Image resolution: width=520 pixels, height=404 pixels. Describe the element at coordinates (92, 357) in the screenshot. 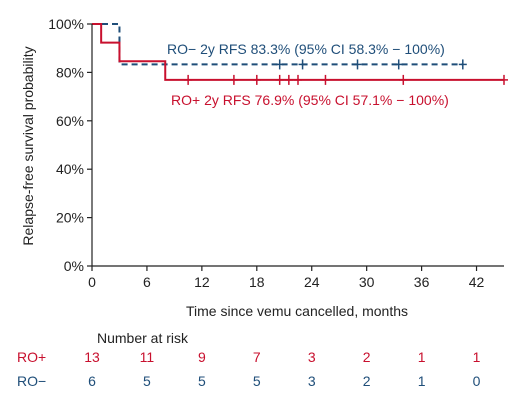

I see `risk-count: 13` at that location.